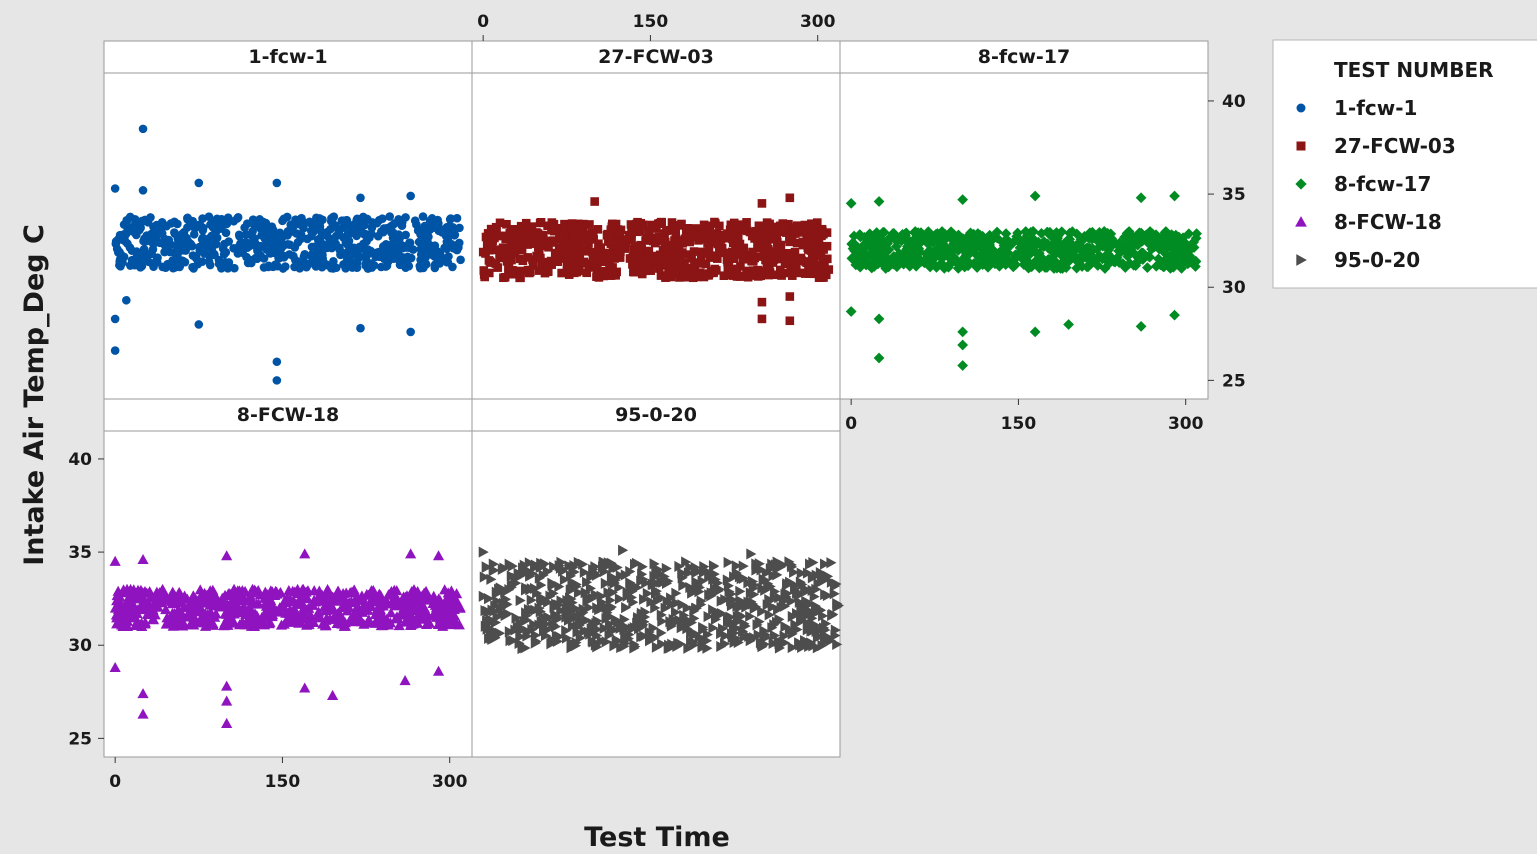  What do you see at coordinates (1019, 424) in the screenshot?
I see `x-tick-label: 150` at bounding box center [1019, 424].